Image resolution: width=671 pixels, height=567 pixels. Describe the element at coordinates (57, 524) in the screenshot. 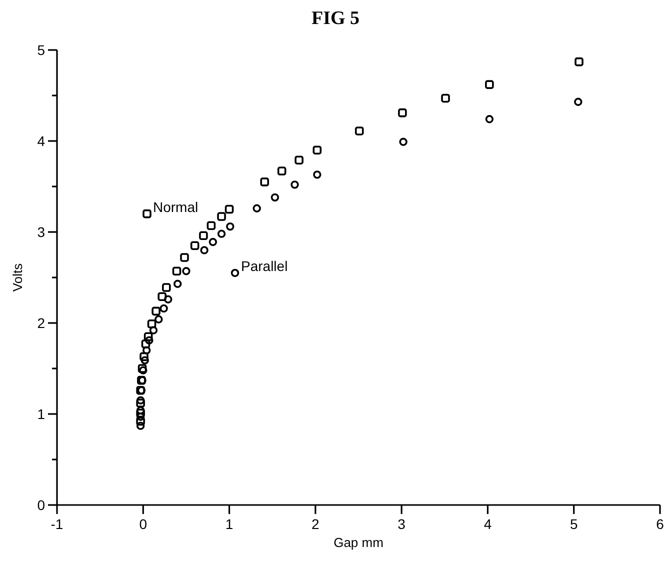

I see `x-tick-label: -1` at that location.